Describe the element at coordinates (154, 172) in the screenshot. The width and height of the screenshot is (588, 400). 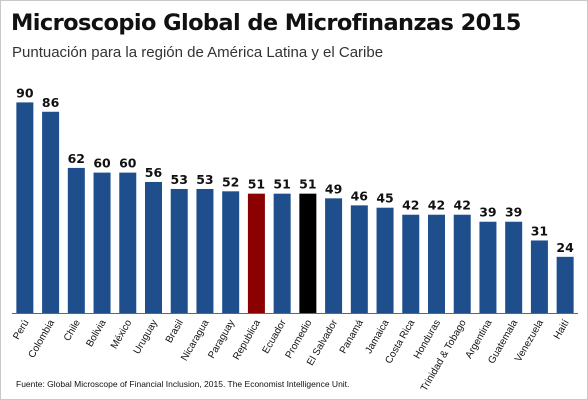
I see `bar-value-label: 56` at that location.